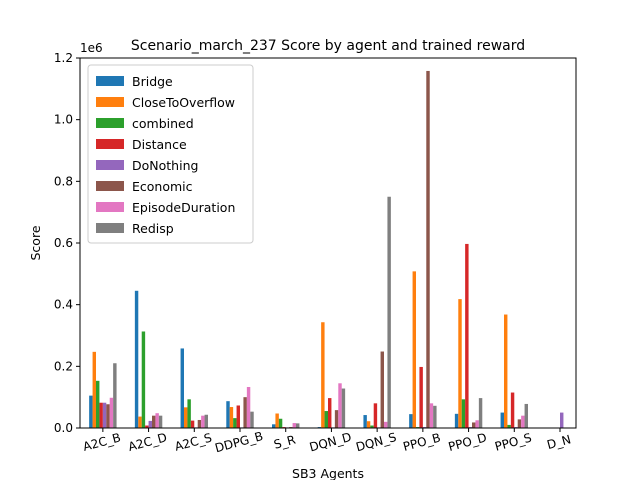 This screenshot has height=484, width=640. Describe the element at coordinates (35, 242) in the screenshot. I see `y-axis-label: Score` at that location.